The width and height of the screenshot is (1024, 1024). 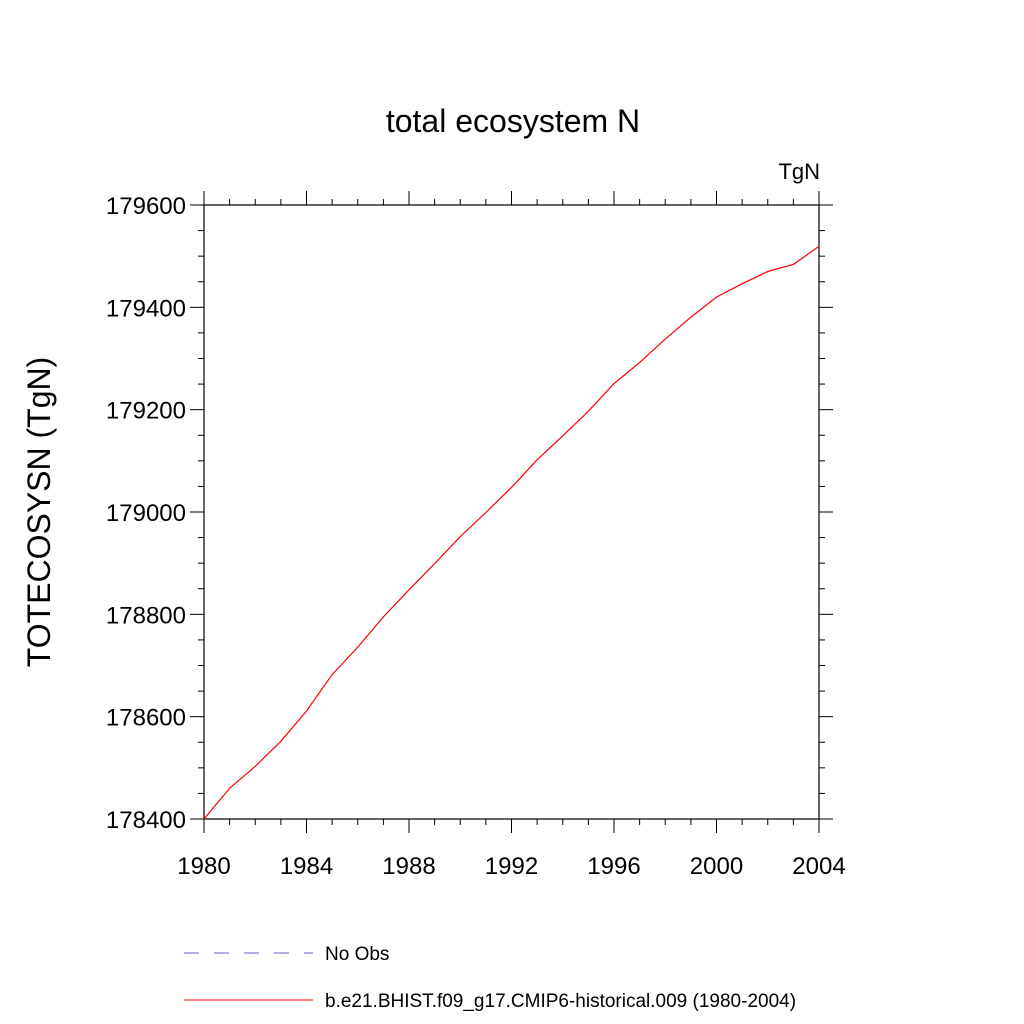 I want to click on y-tick-label: 178800, so click(x=146, y=615).